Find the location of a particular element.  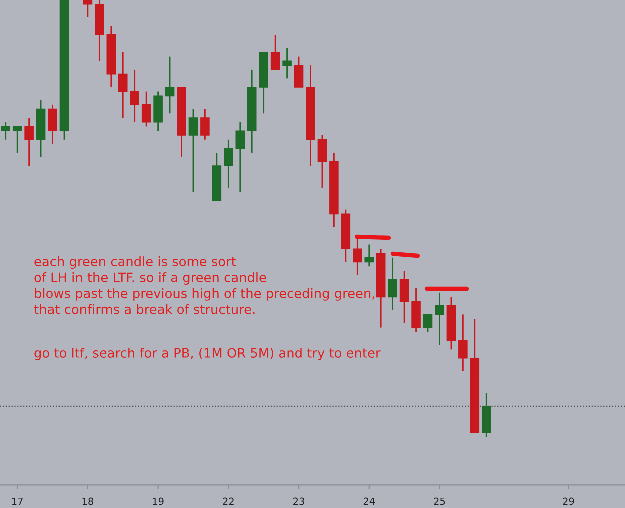

x-tick-label: 25 is located at coordinates (440, 502).